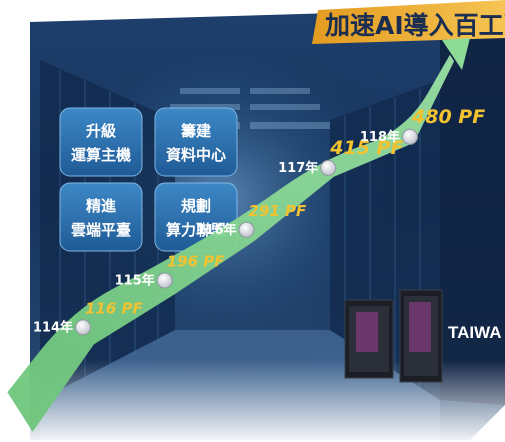 This screenshot has height=442, width=505. What do you see at coordinates (380, 137) in the screenshot?
I see `tick-label: 118年` at bounding box center [380, 137].